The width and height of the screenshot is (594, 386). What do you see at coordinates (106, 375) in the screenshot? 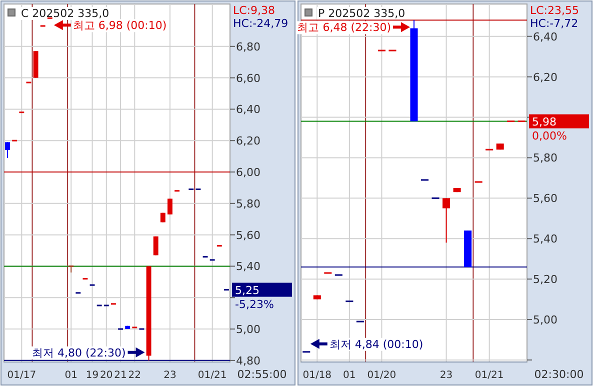
I see `x-tick-label: 20` at bounding box center [106, 375].